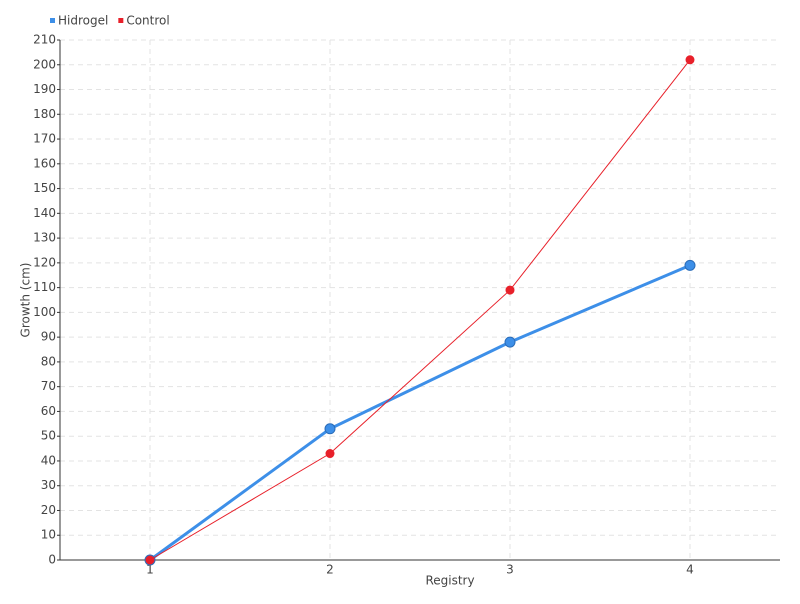 This screenshot has height=604, width=800. What do you see at coordinates (48, 411) in the screenshot?
I see `y-tick-label: 60` at bounding box center [48, 411].